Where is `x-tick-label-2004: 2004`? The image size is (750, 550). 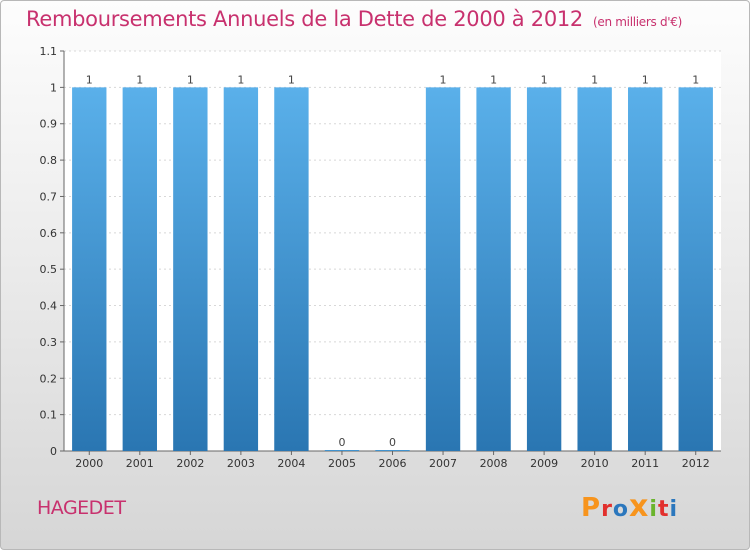
x-tick-label-2004: 2004 is located at coordinates (291, 463).